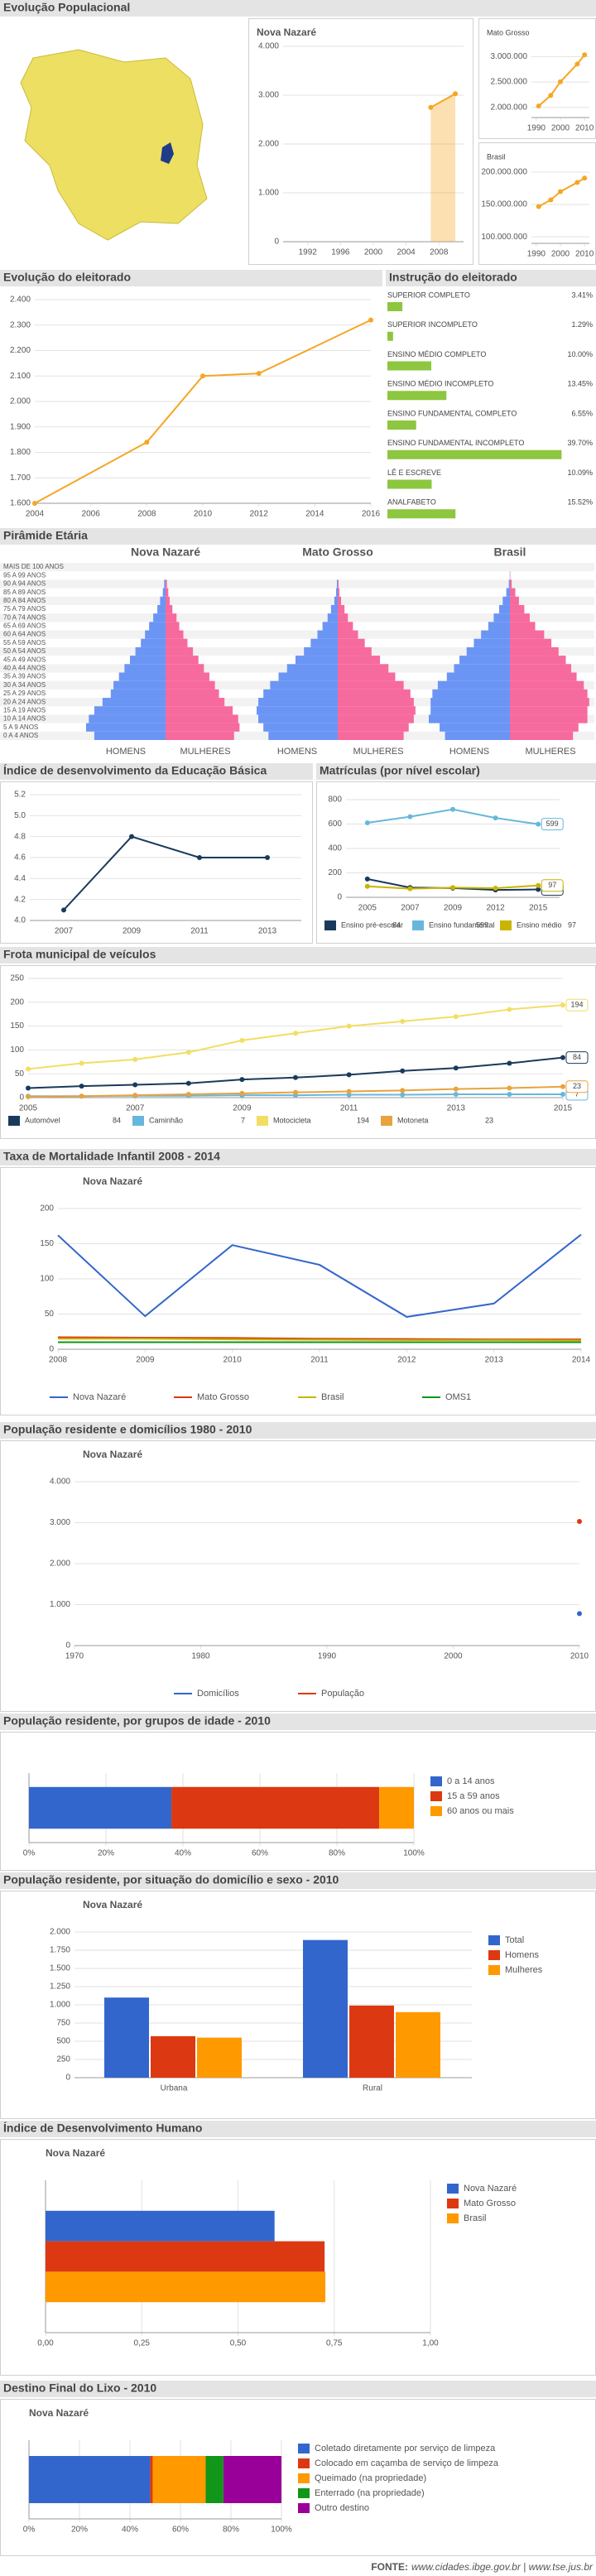 This screenshot has height=2576, width=596. I want to click on y-tick-label: 2.100, so click(20, 376).